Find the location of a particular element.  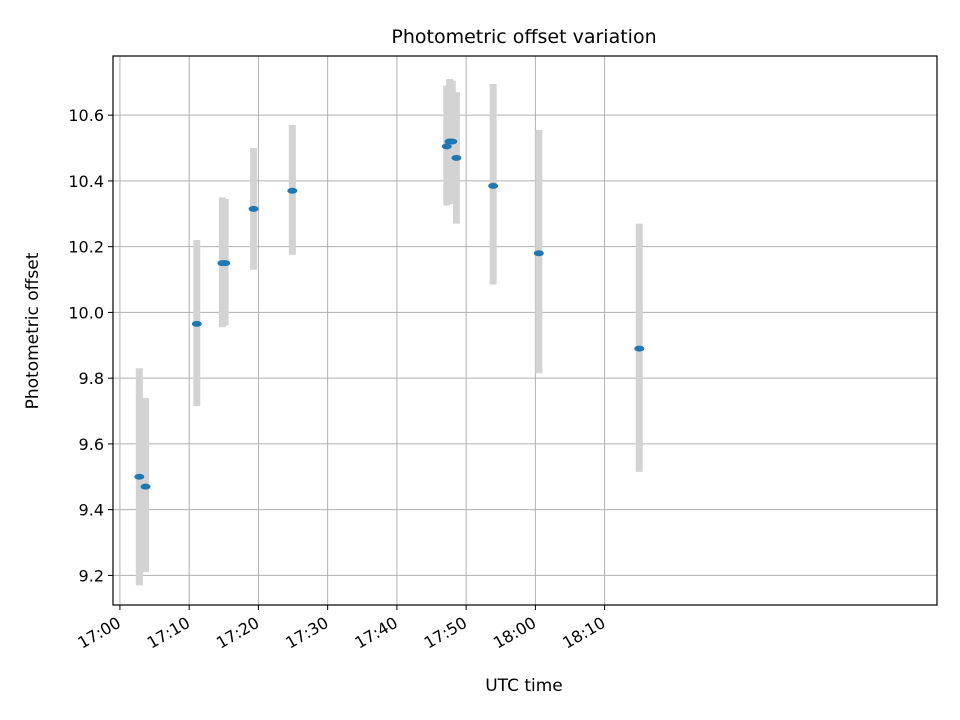

y-tick-label: 9.2 is located at coordinates (91, 575).